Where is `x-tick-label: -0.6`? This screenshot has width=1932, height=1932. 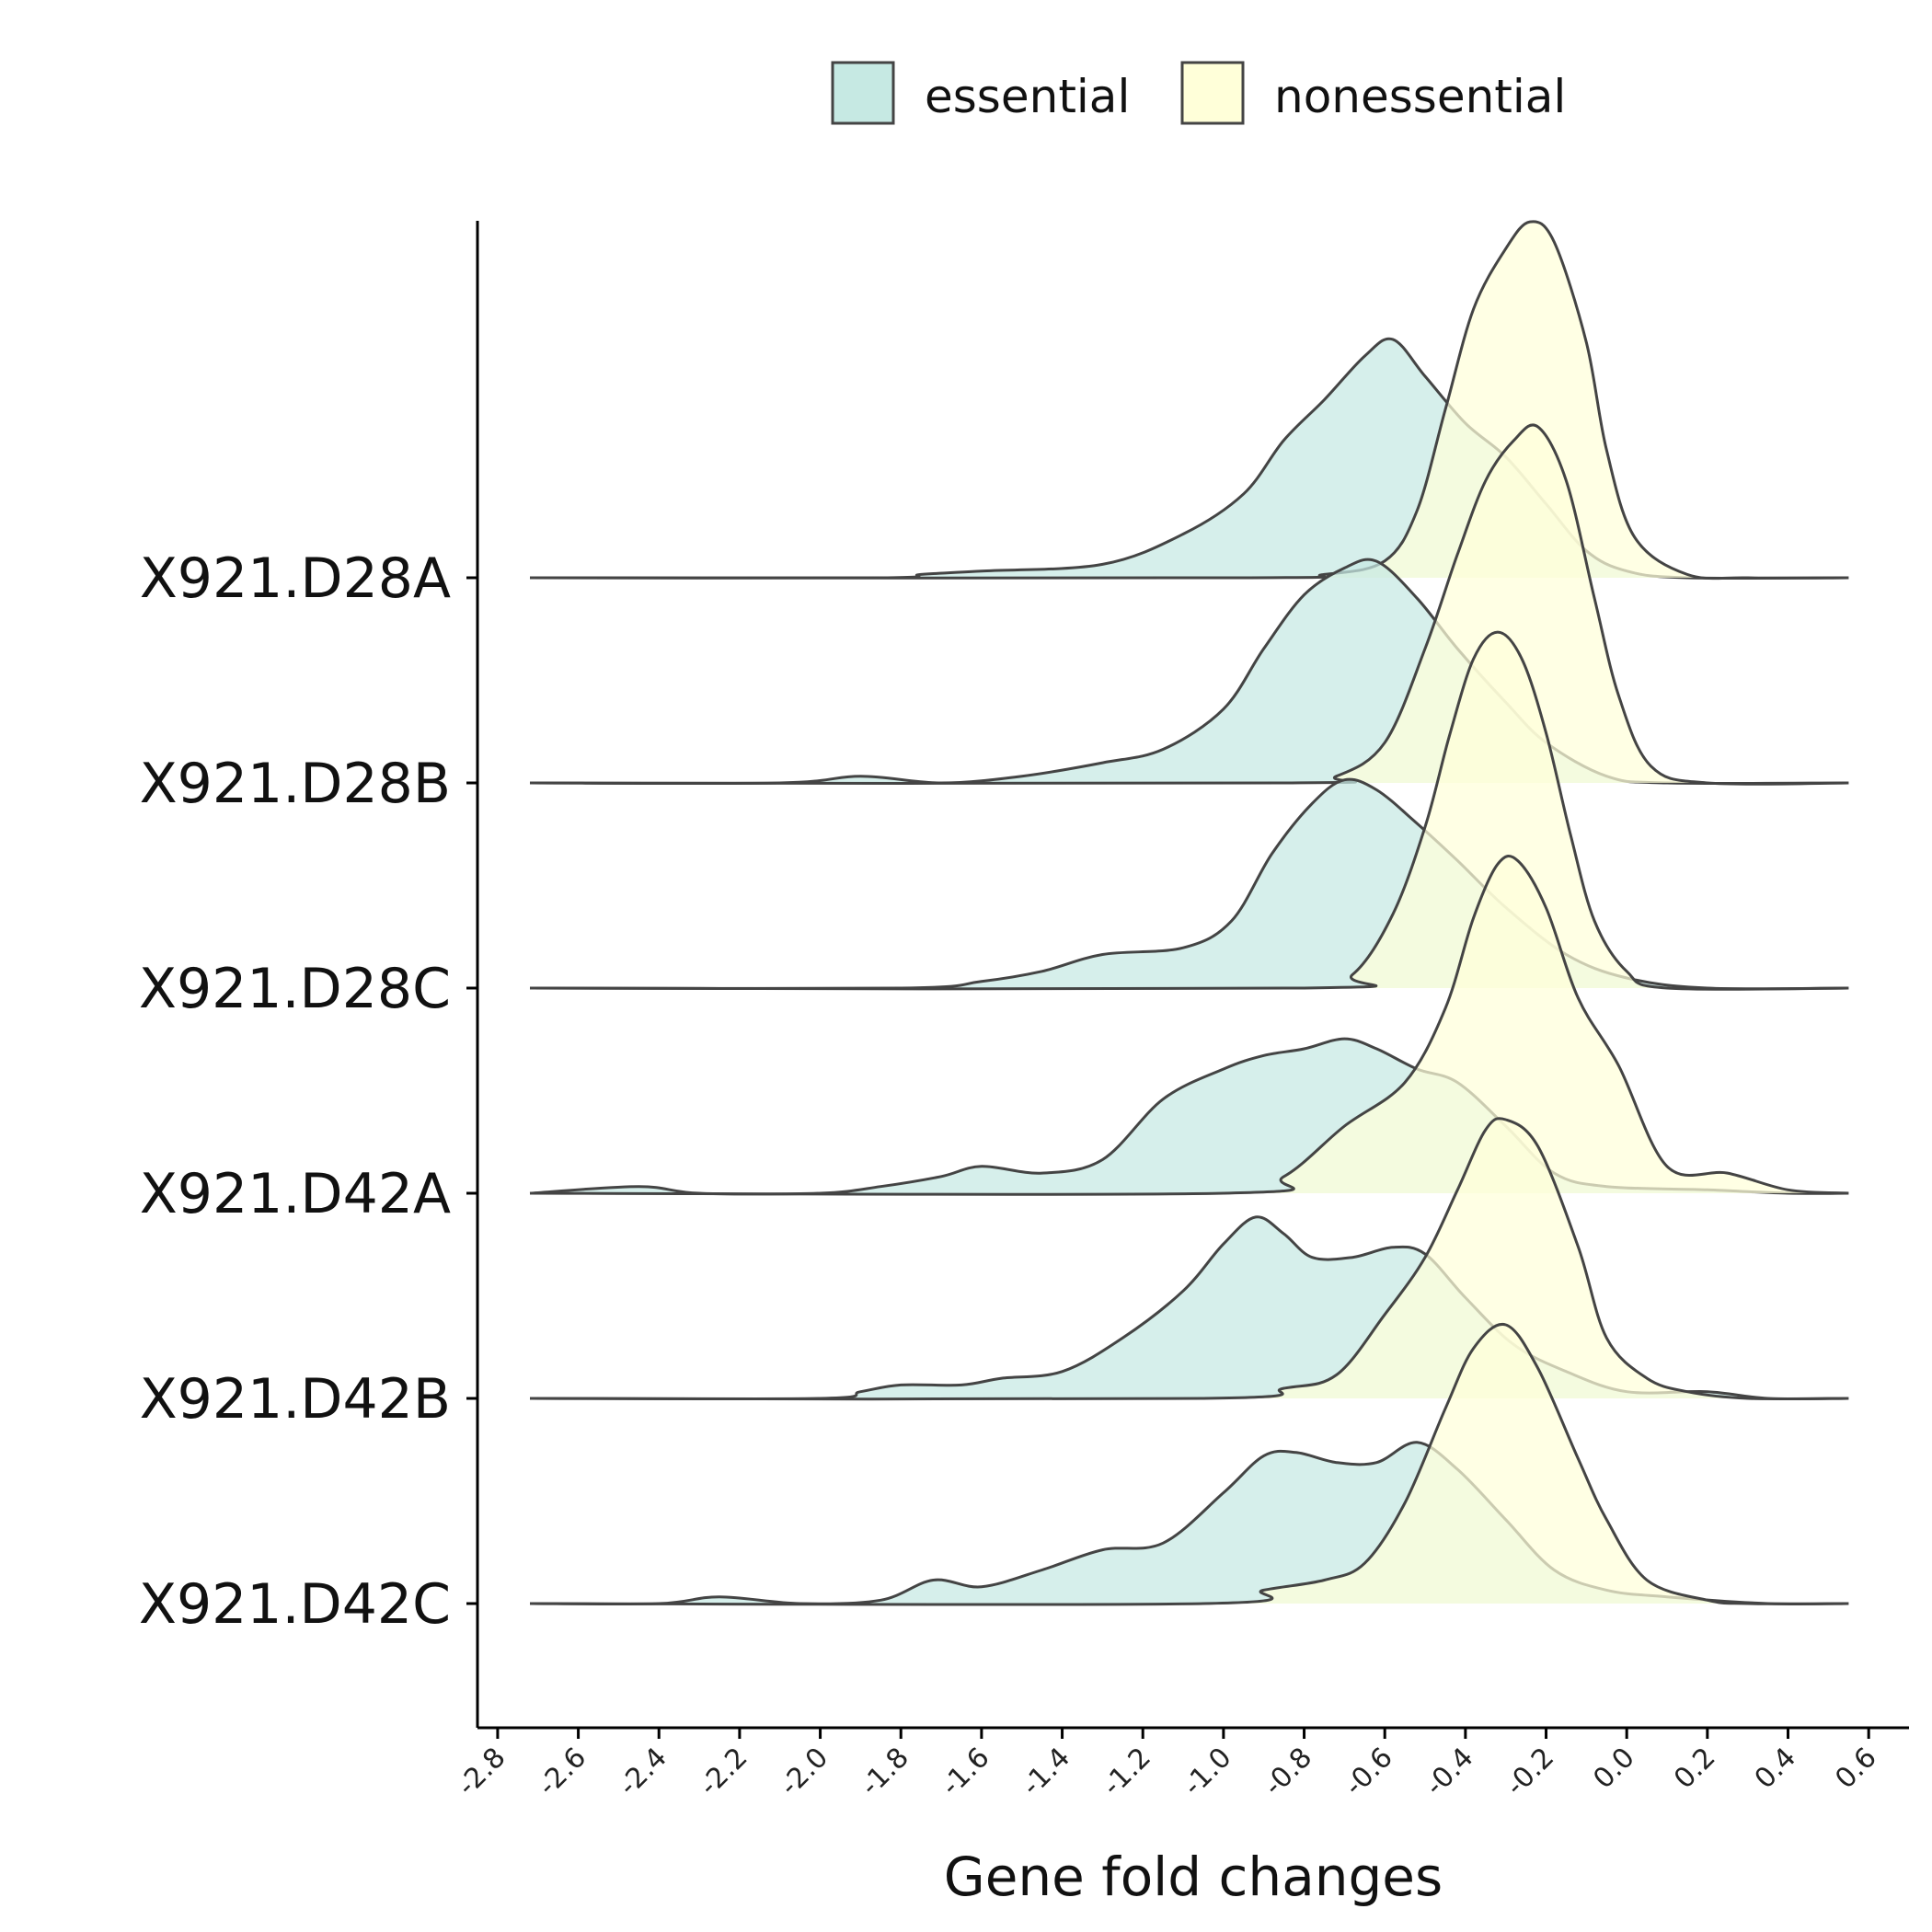 x-tick-label: -0.6 is located at coordinates (1369, 1772).